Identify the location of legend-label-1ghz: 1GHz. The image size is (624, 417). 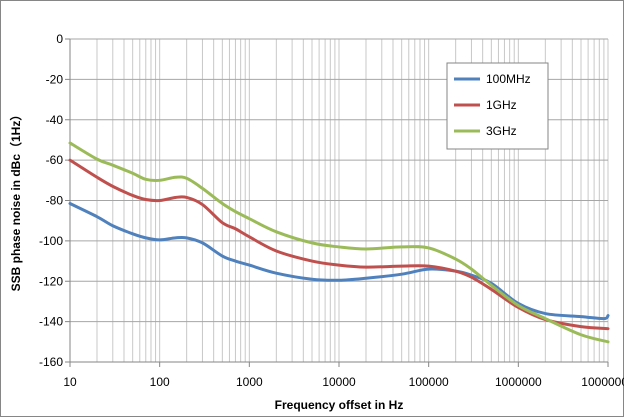
(501, 105).